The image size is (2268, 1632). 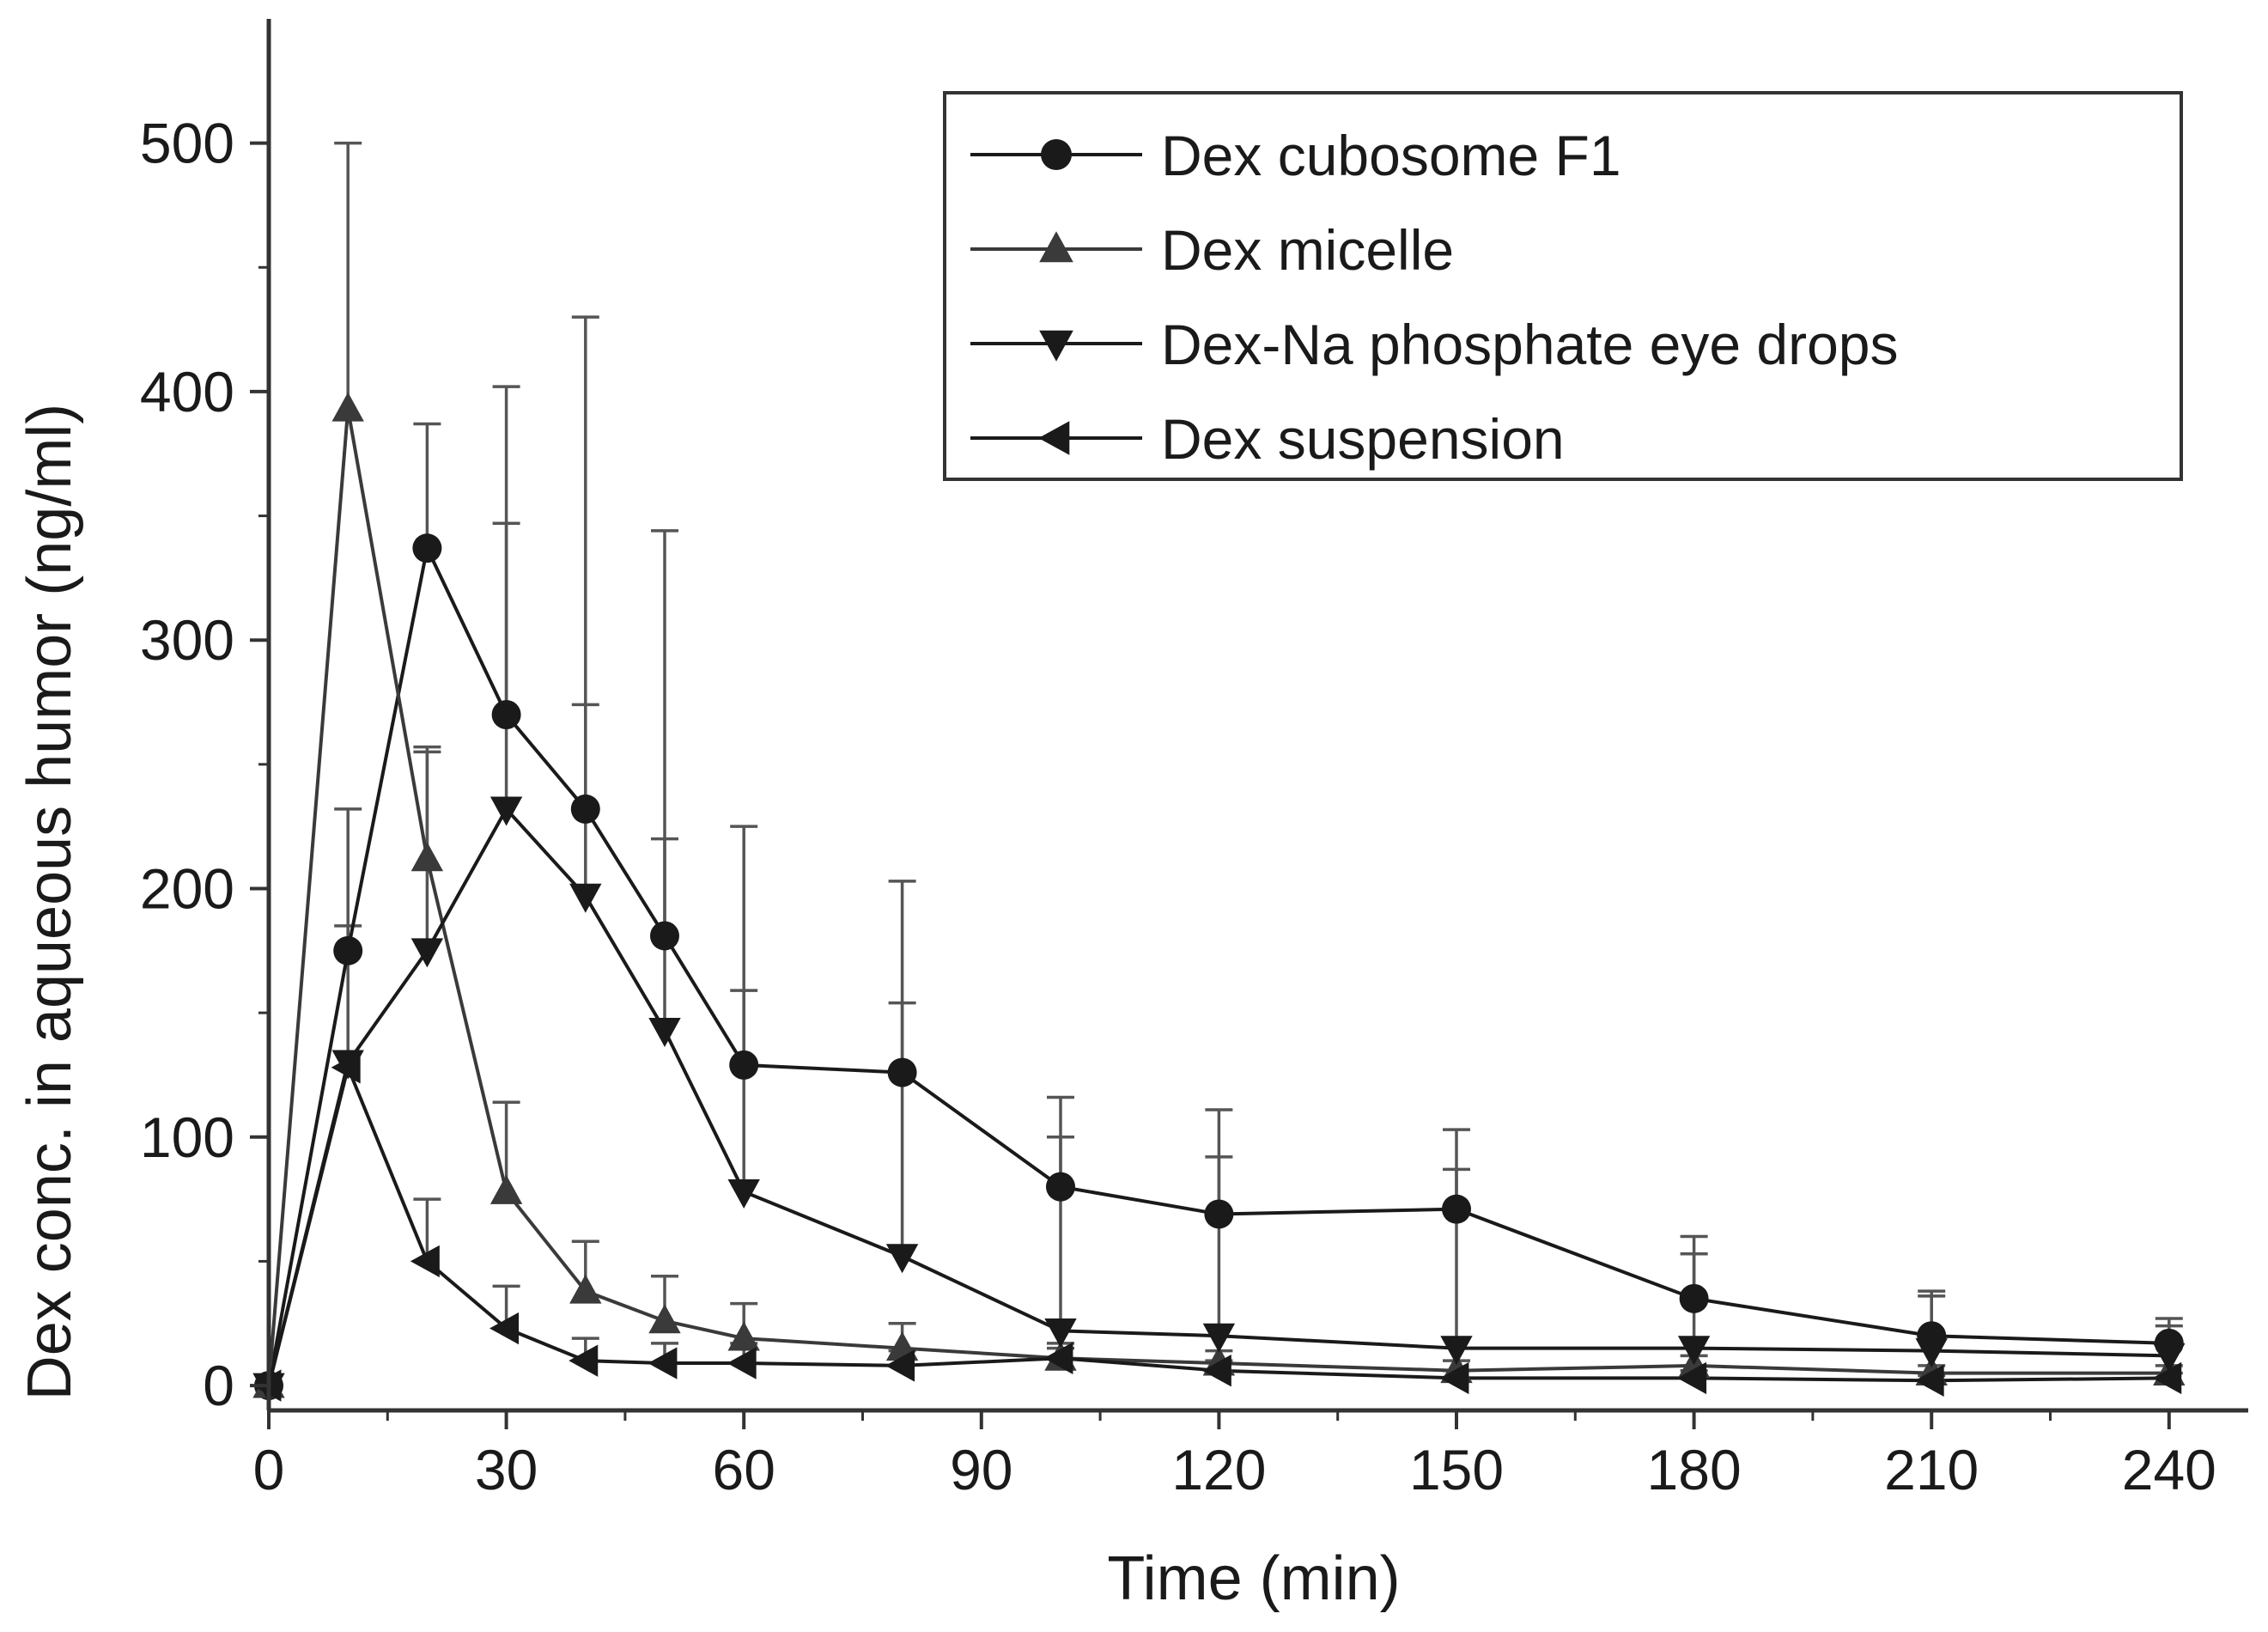 What do you see at coordinates (1307, 250) in the screenshot?
I see `legend-label: Dex micelle` at bounding box center [1307, 250].